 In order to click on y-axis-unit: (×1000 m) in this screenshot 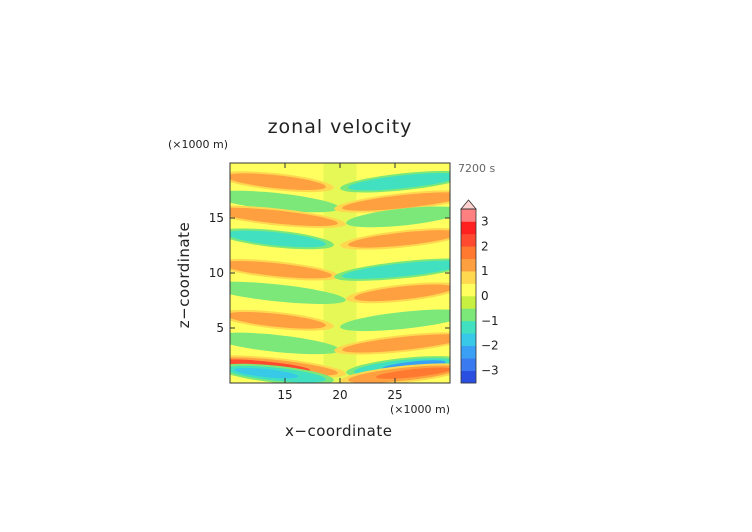, I will do `click(198, 144)`.